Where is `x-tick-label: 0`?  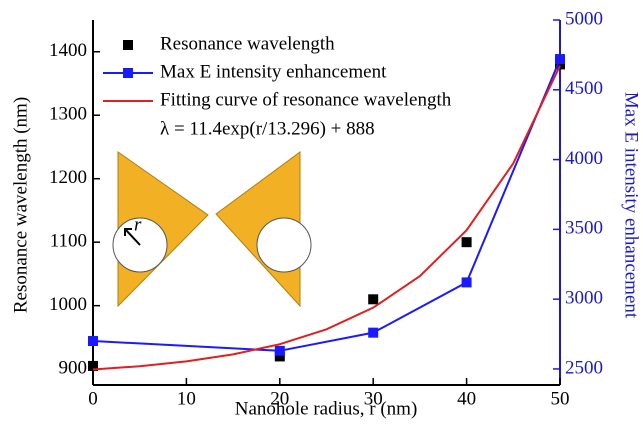
x-tick-label: 0 is located at coordinates (93, 398).